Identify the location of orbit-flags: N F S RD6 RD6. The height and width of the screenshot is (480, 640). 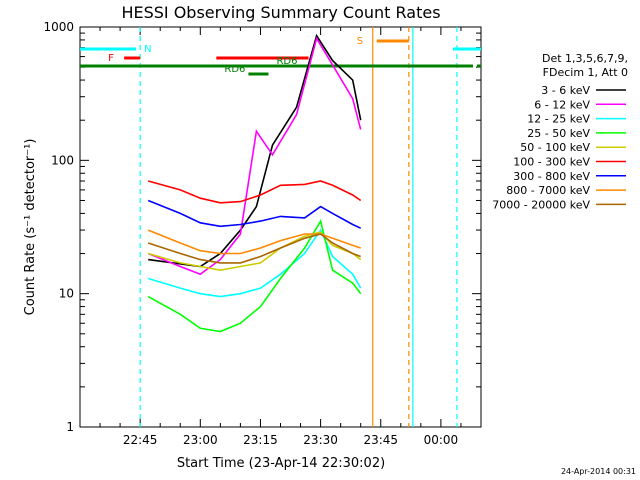
(280, 56).